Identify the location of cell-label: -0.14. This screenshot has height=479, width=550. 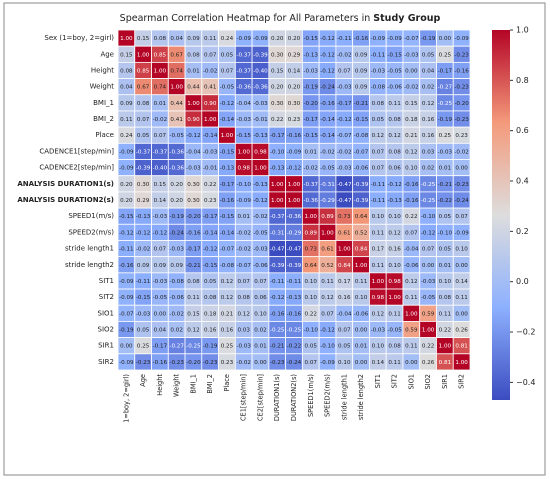
(210, 136).